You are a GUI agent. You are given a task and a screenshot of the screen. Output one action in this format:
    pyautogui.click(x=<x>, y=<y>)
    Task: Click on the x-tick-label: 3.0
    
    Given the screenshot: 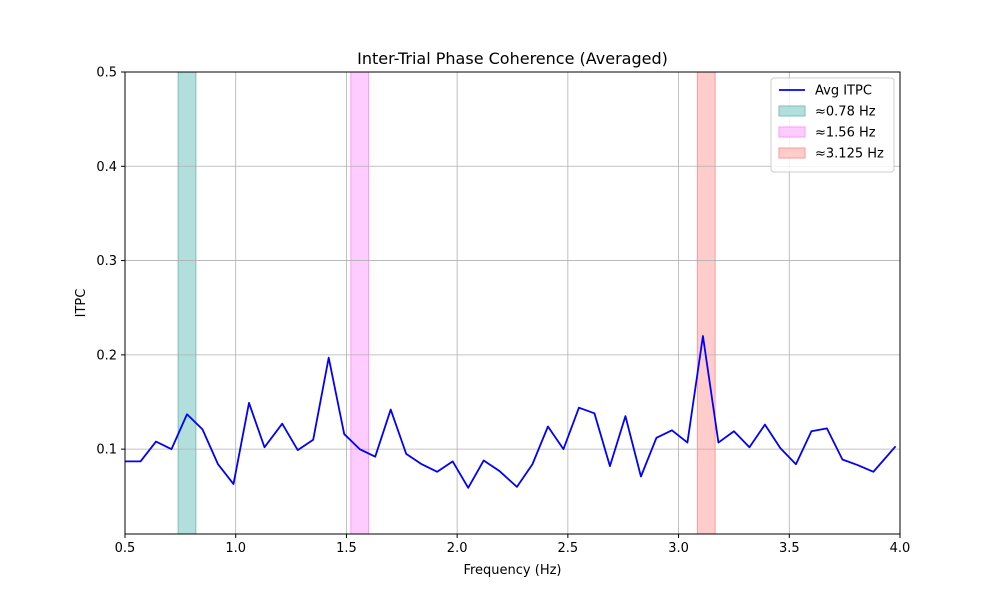 What is the action you would take?
    pyautogui.click(x=678, y=548)
    